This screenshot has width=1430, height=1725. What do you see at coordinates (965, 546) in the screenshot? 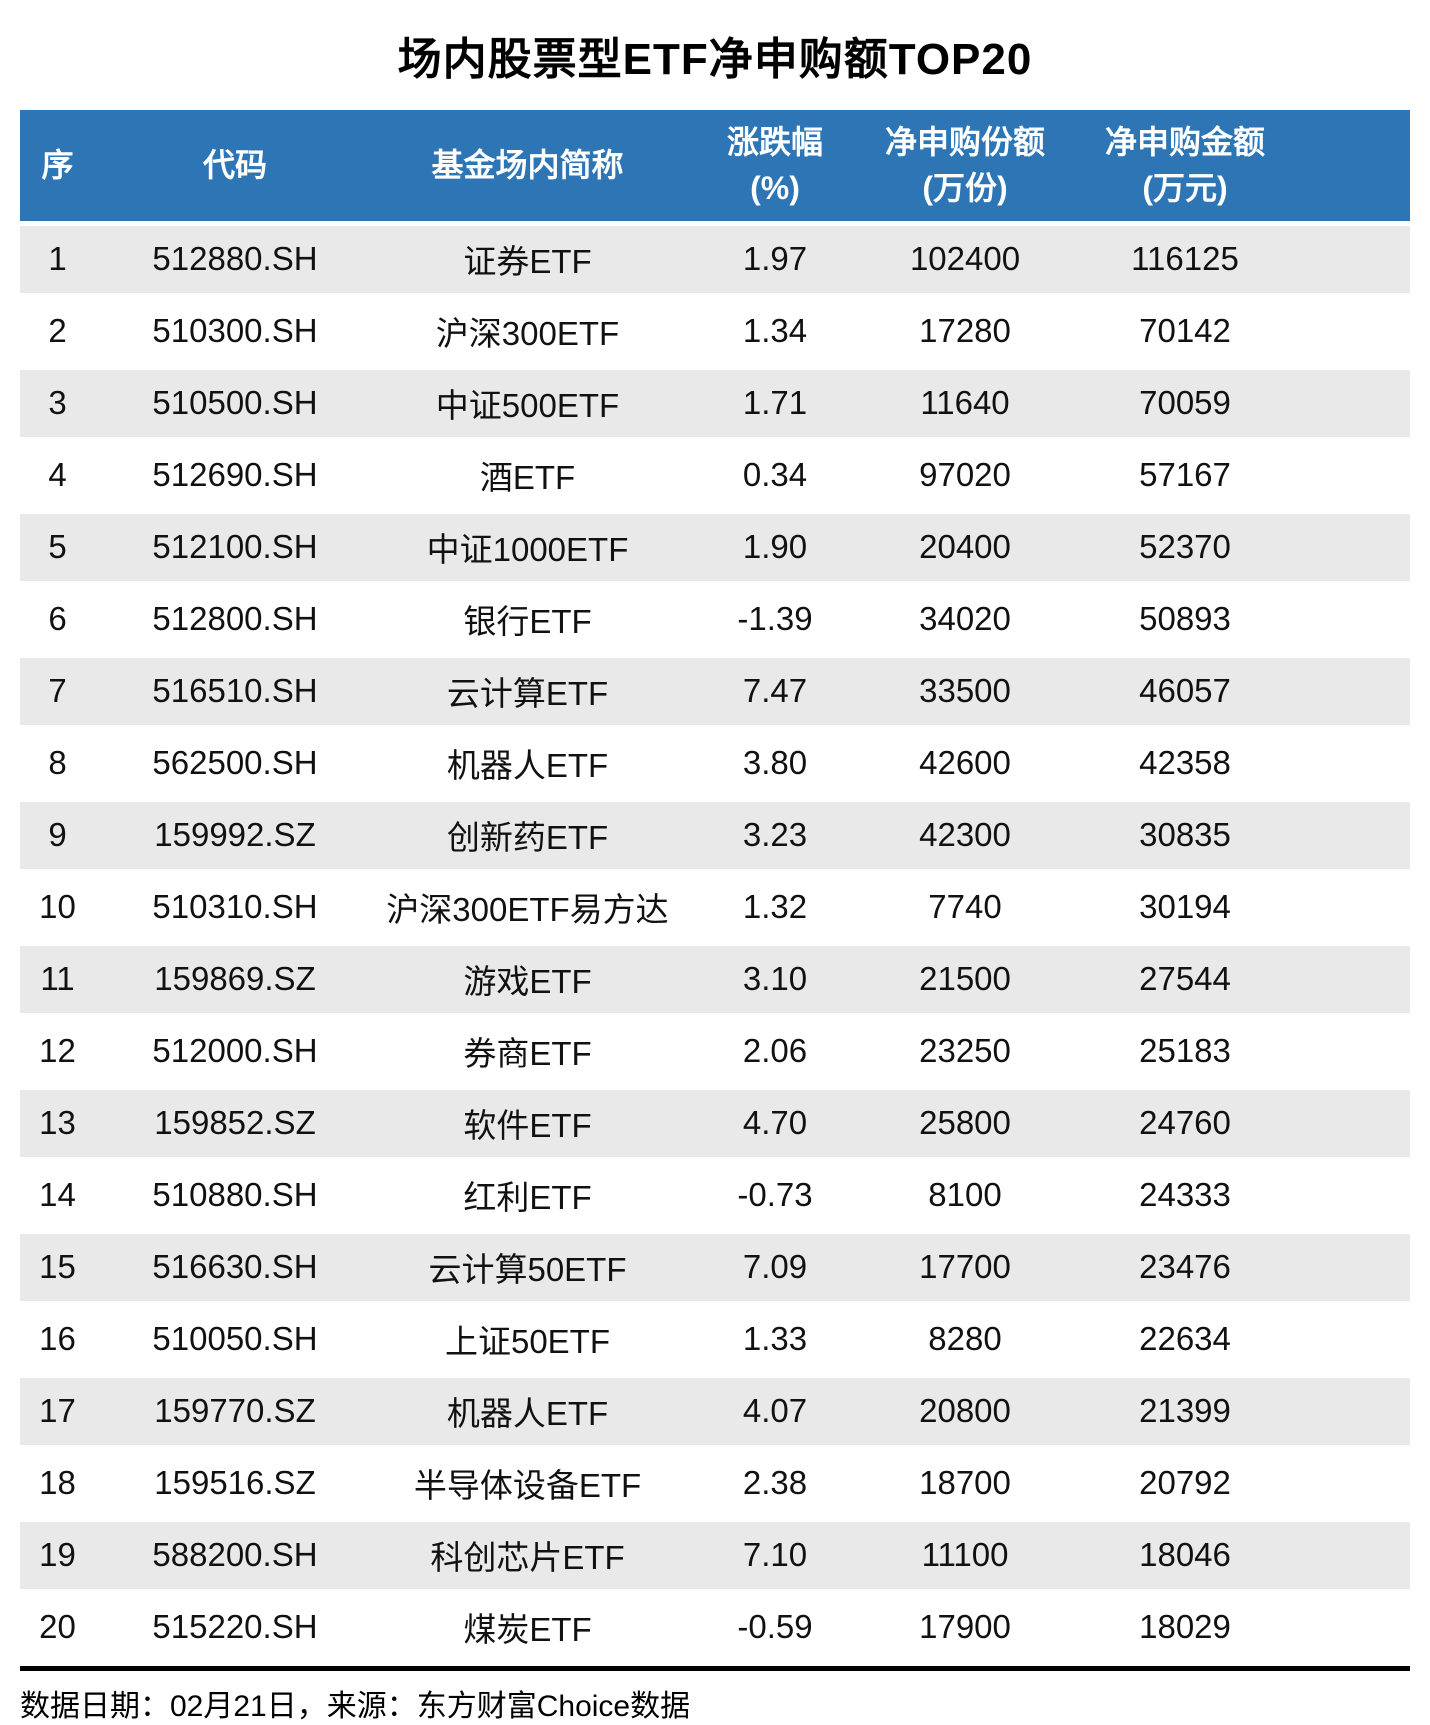
I see `cell-net-shares: 20400` at bounding box center [965, 546].